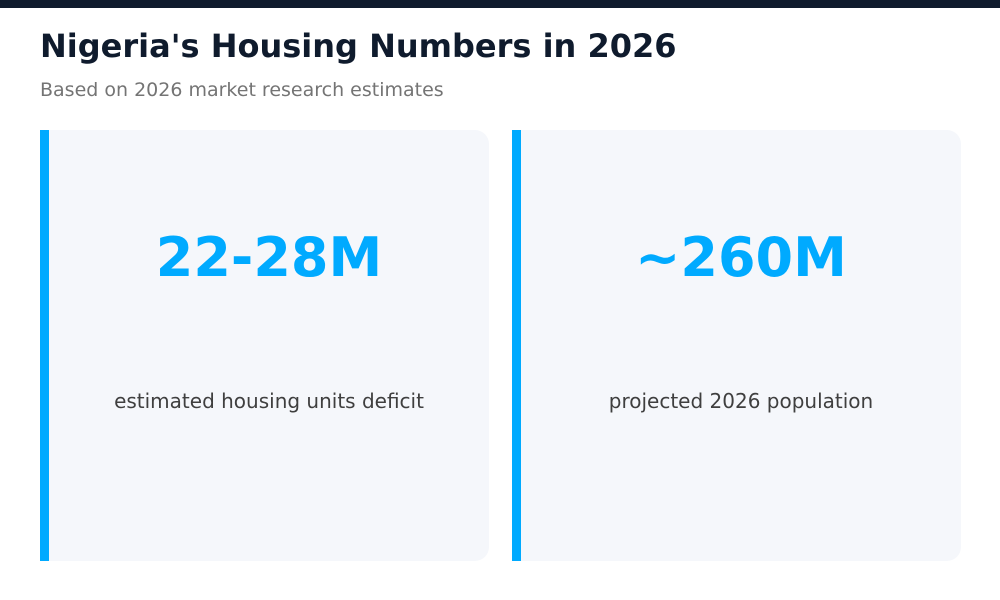 Image resolution: width=1000 pixels, height=600 pixels. Describe the element at coordinates (269, 257) in the screenshot. I see `stat-value: 22-28M` at that location.